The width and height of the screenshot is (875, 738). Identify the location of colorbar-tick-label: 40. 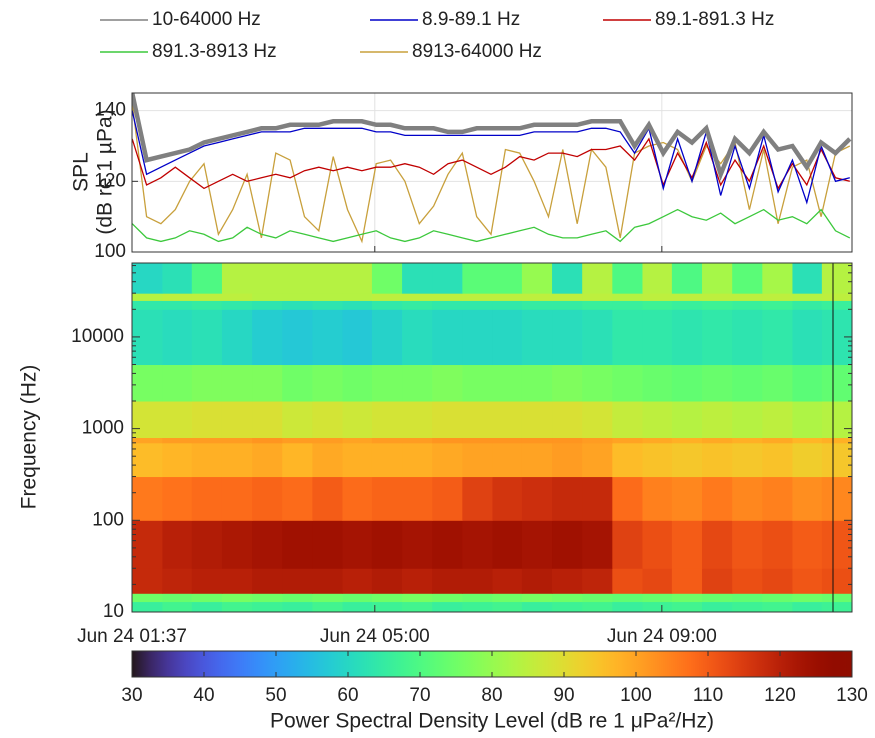
(203, 695).